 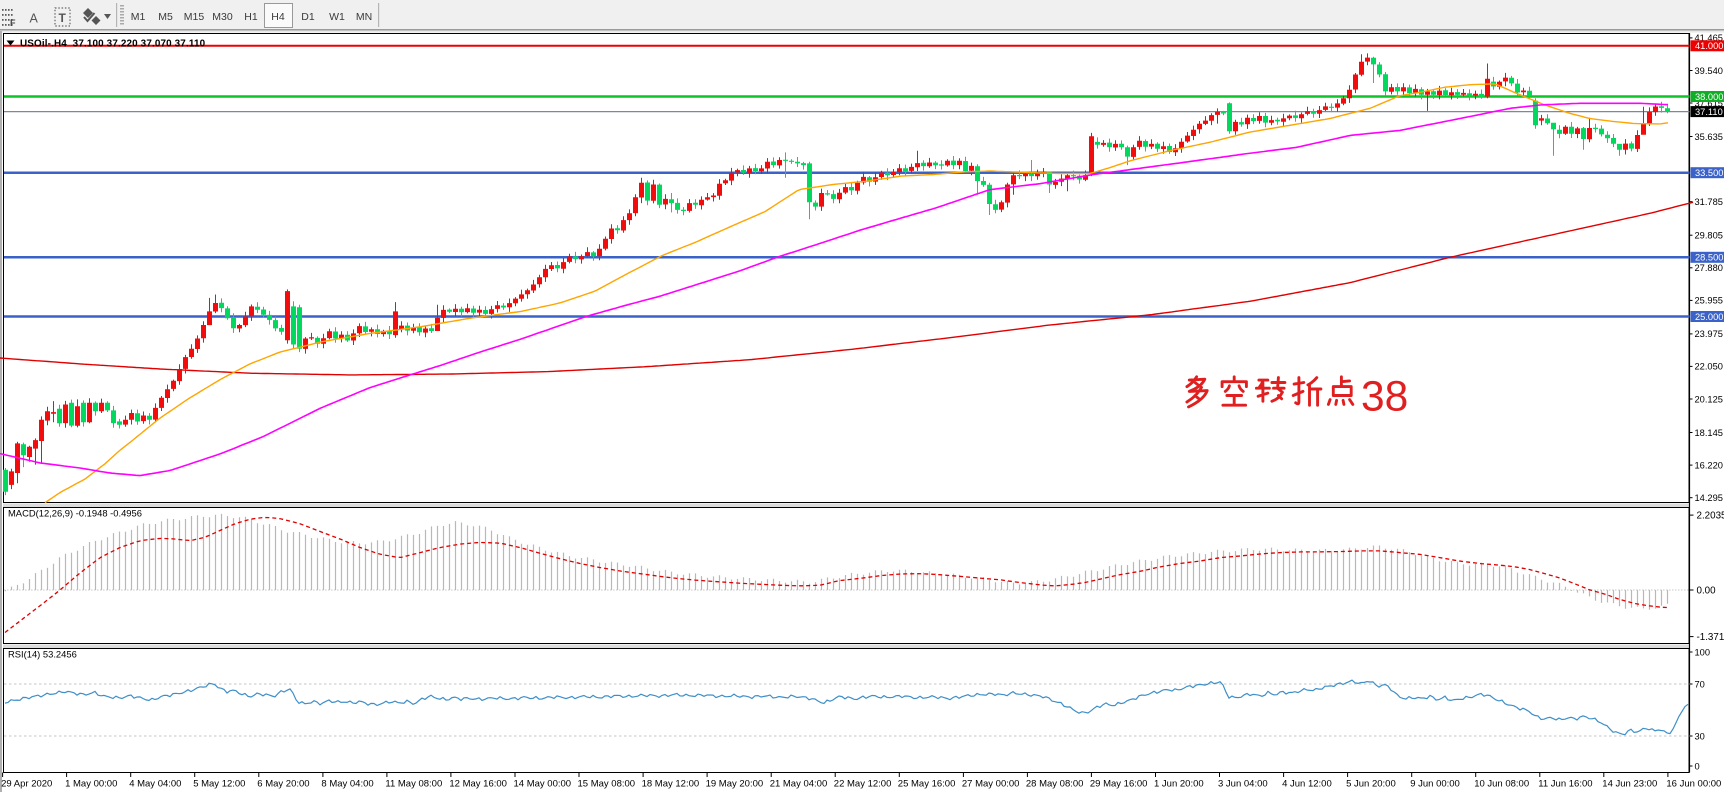 I want to click on svg-text: 11 Jun 16:00, so click(x=1565, y=784).